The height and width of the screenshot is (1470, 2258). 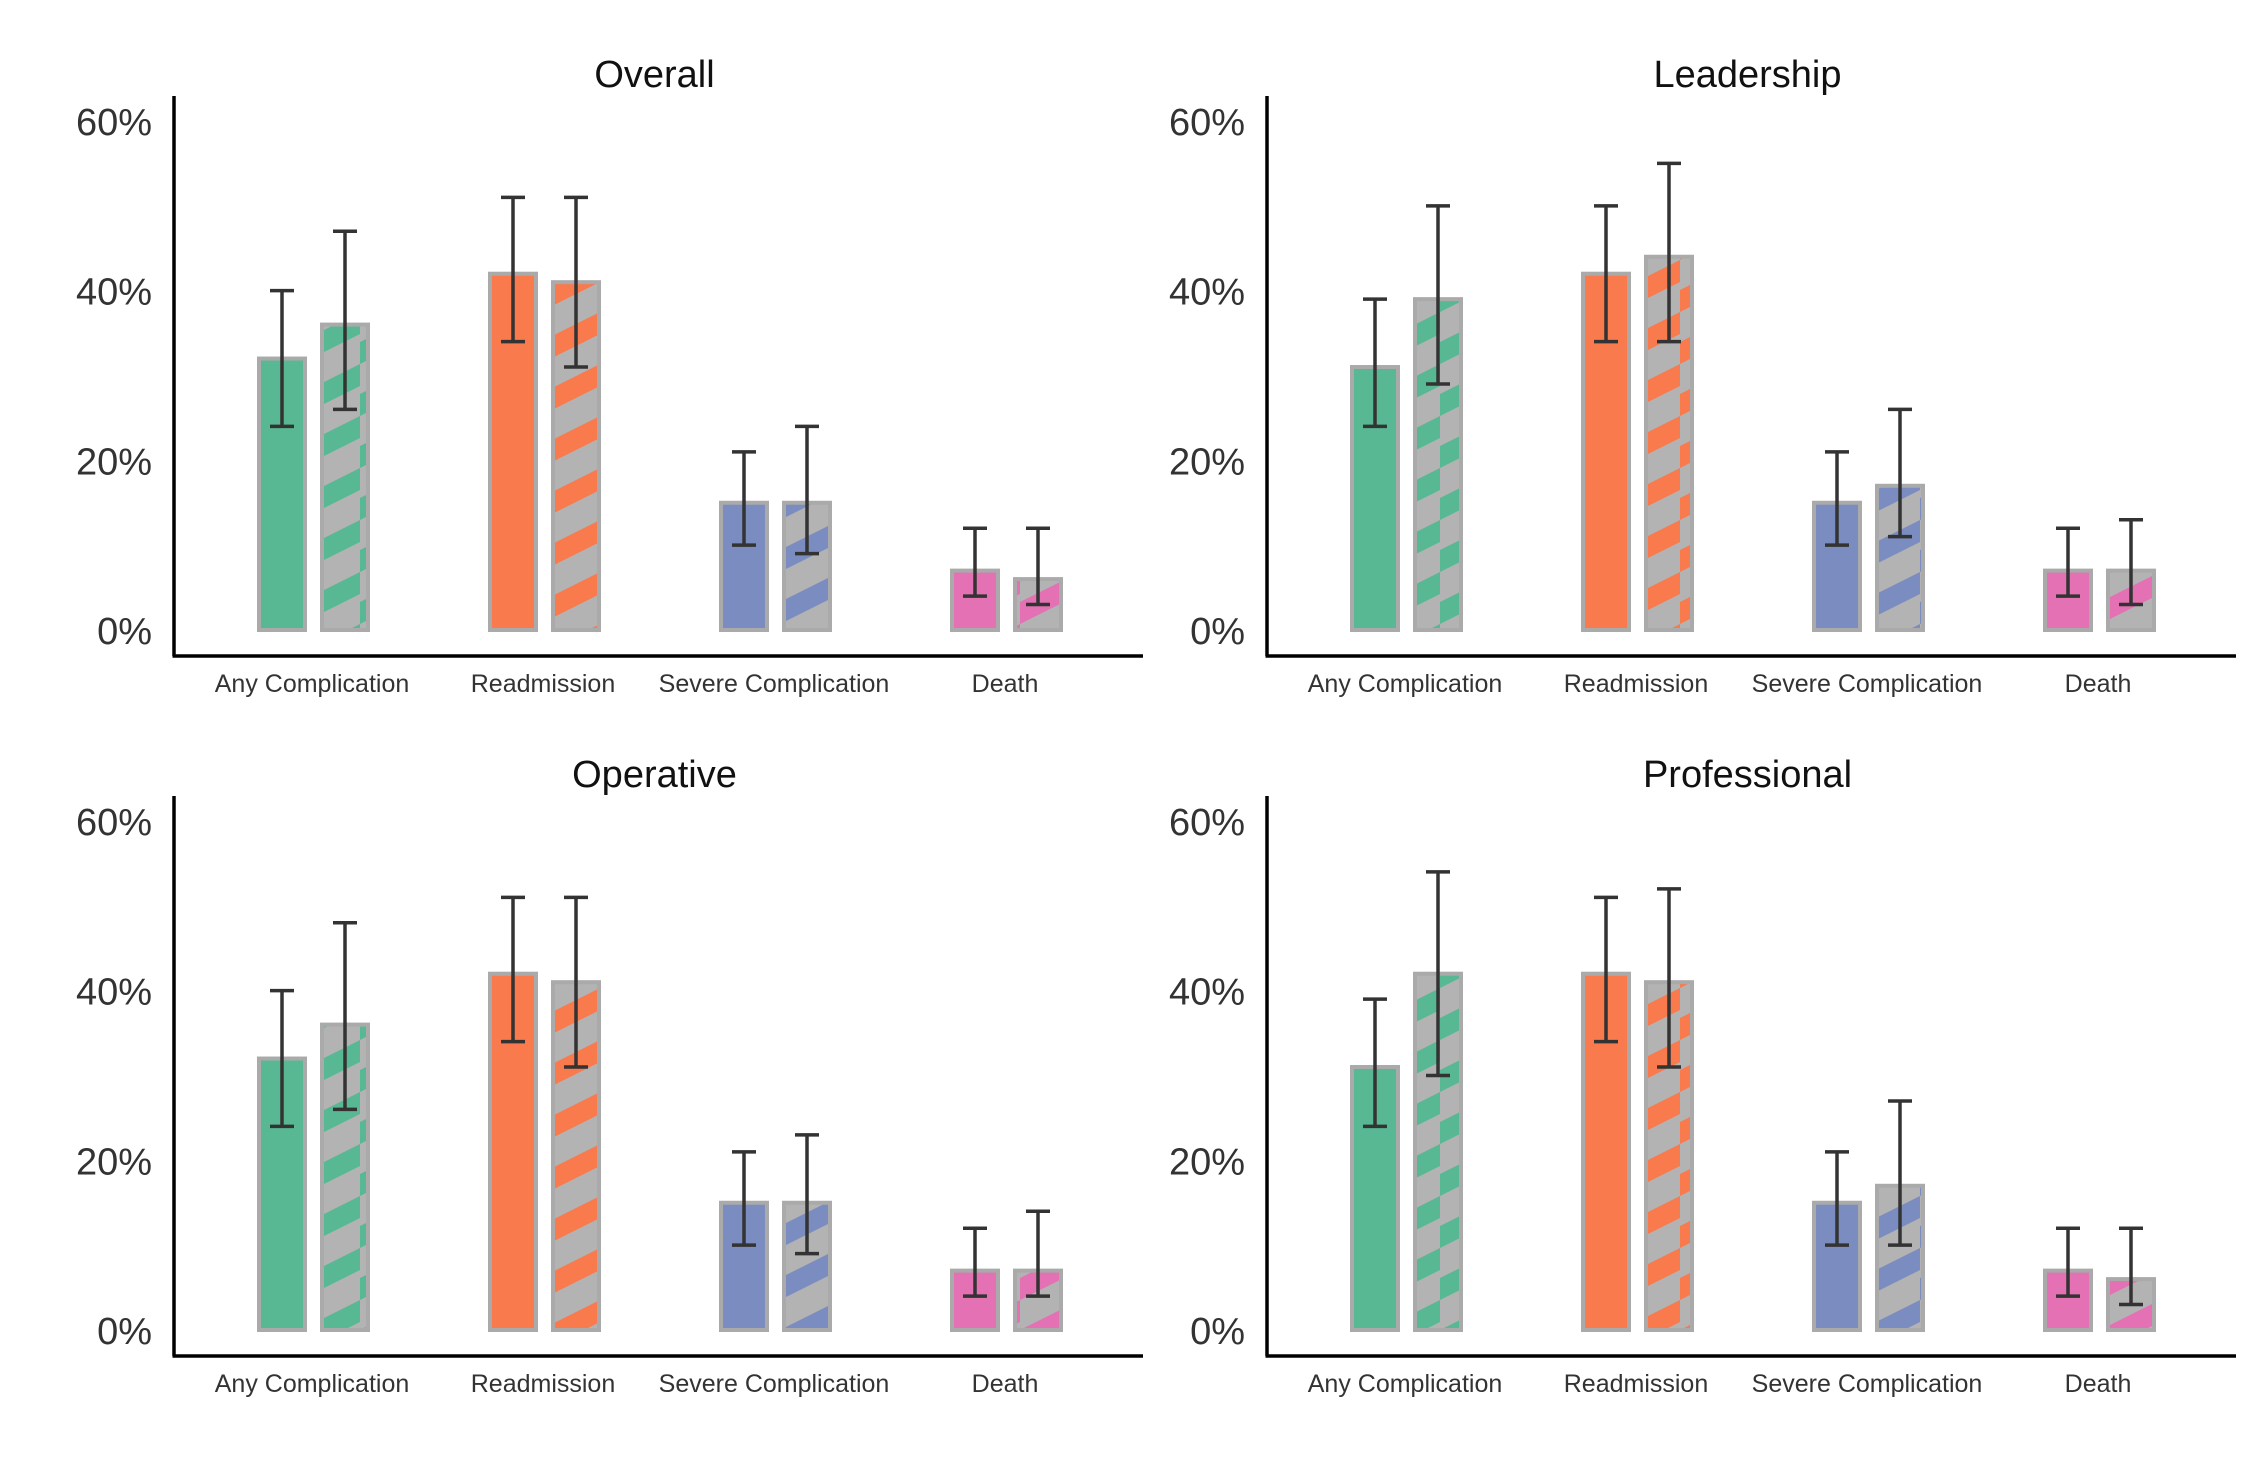 What do you see at coordinates (654, 75) in the screenshot?
I see `panel-title: Overall` at bounding box center [654, 75].